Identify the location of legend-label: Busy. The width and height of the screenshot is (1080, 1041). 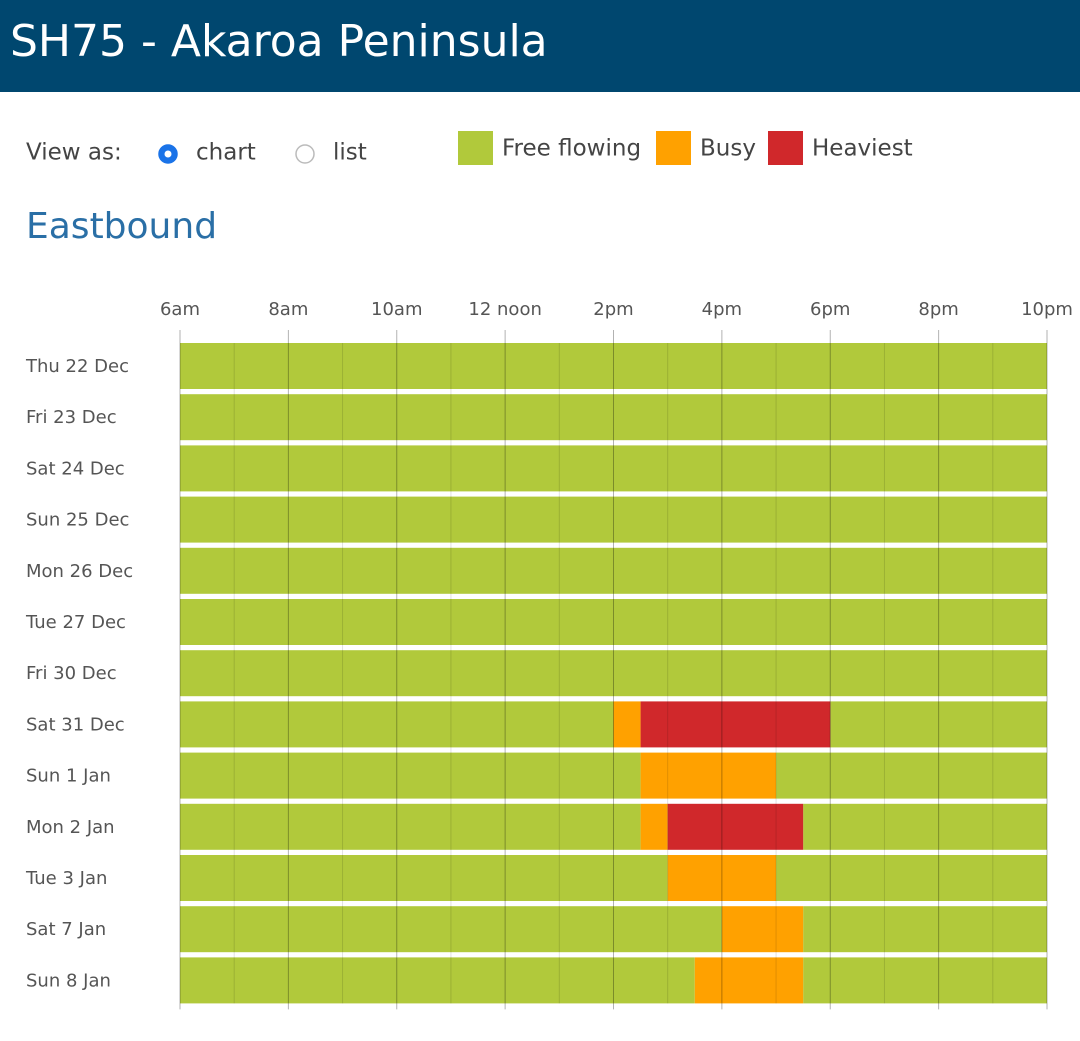
(728, 149).